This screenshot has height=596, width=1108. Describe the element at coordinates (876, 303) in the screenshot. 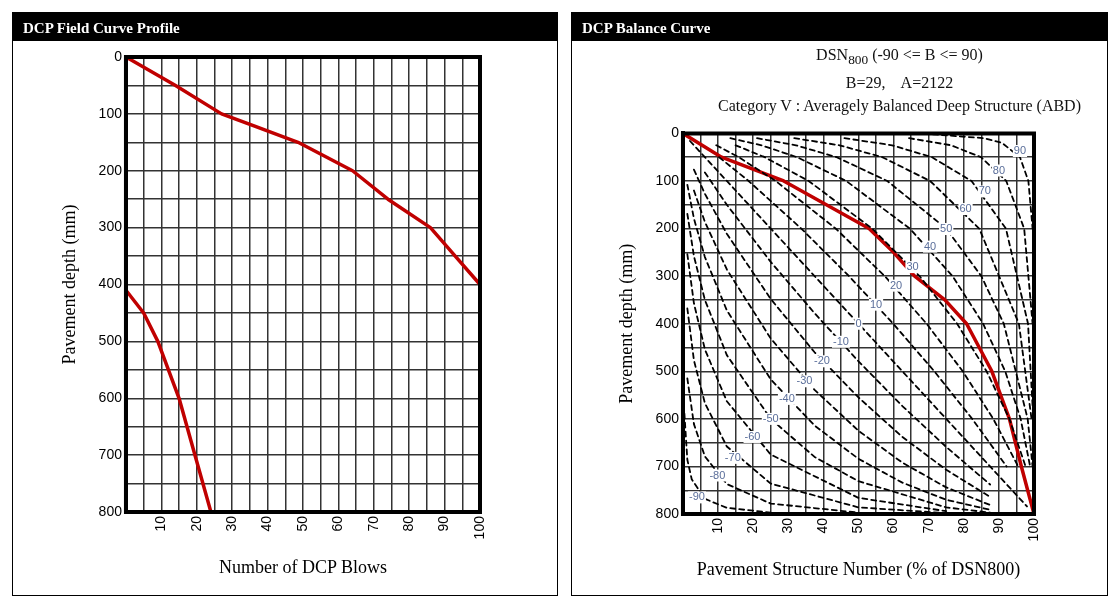

I see `annotation: 10` at that location.